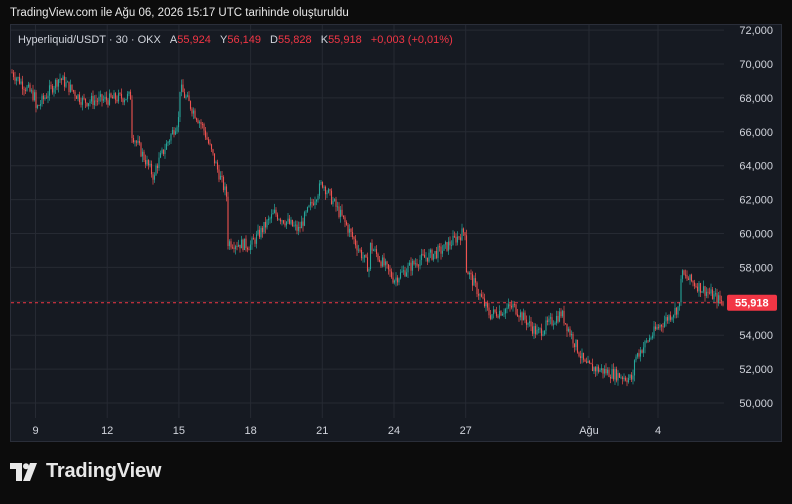  What do you see at coordinates (756, 133) in the screenshot?
I see `price-tick-label: 66,000` at bounding box center [756, 133].